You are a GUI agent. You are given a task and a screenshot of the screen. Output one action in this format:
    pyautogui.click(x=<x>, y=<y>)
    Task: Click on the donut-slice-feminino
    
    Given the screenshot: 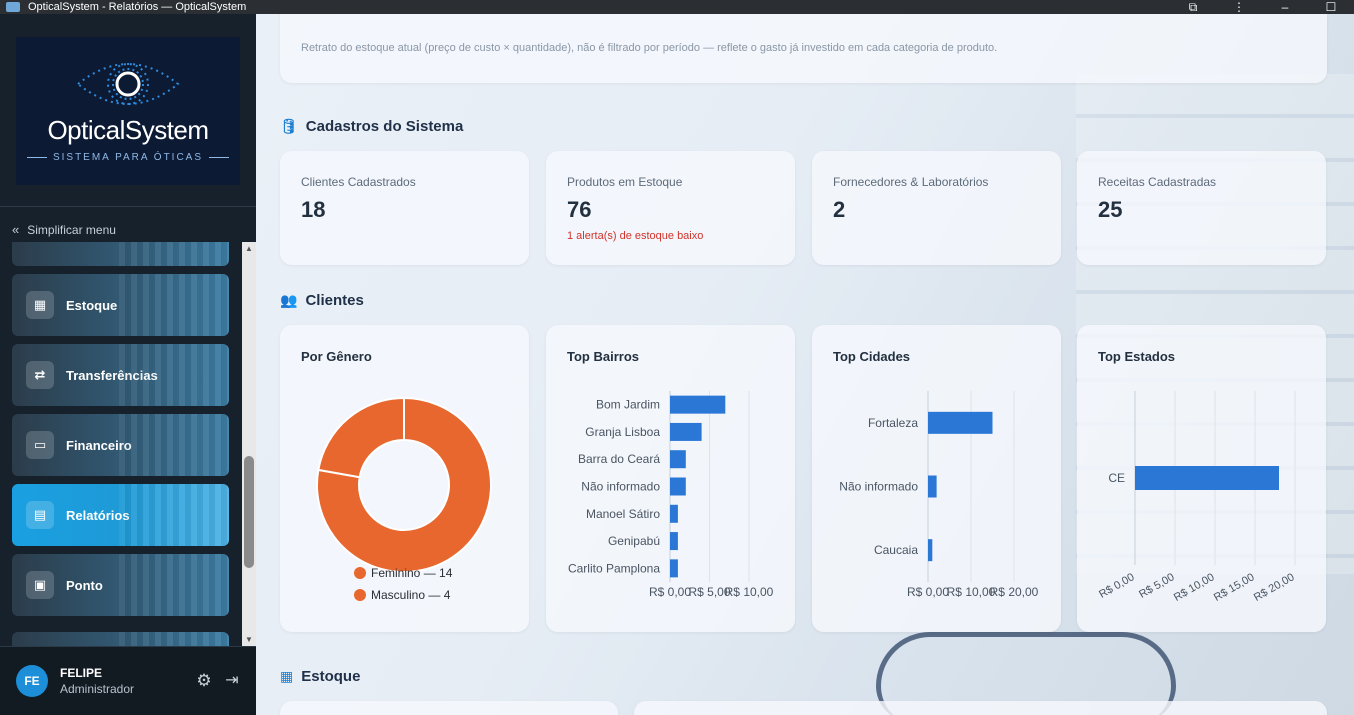 What is the action you would take?
    pyautogui.click(x=404, y=484)
    